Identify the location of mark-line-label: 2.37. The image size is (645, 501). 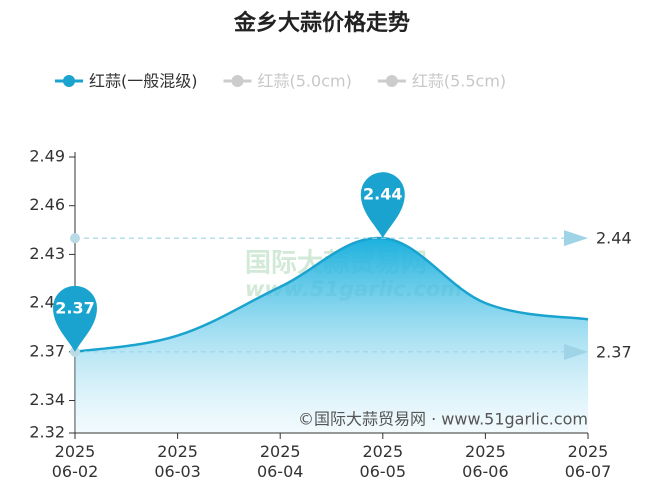
(614, 351).